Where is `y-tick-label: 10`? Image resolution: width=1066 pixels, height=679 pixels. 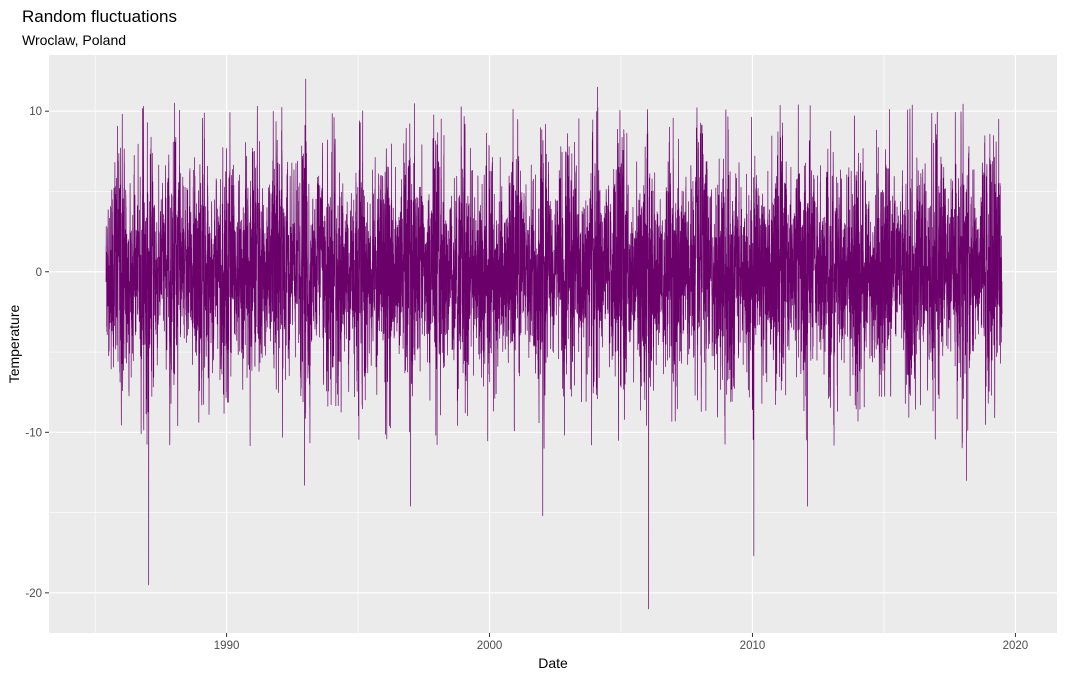
y-tick-label: 10 is located at coordinates (35, 112).